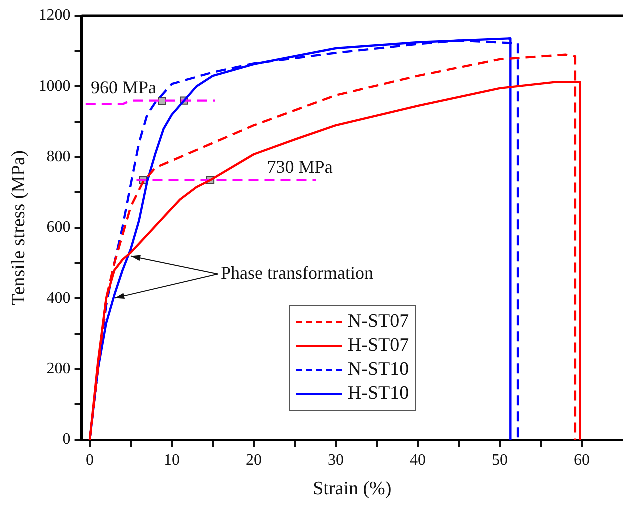  Describe the element at coordinates (379, 394) in the screenshot. I see `legend-label: H-ST10` at that location.